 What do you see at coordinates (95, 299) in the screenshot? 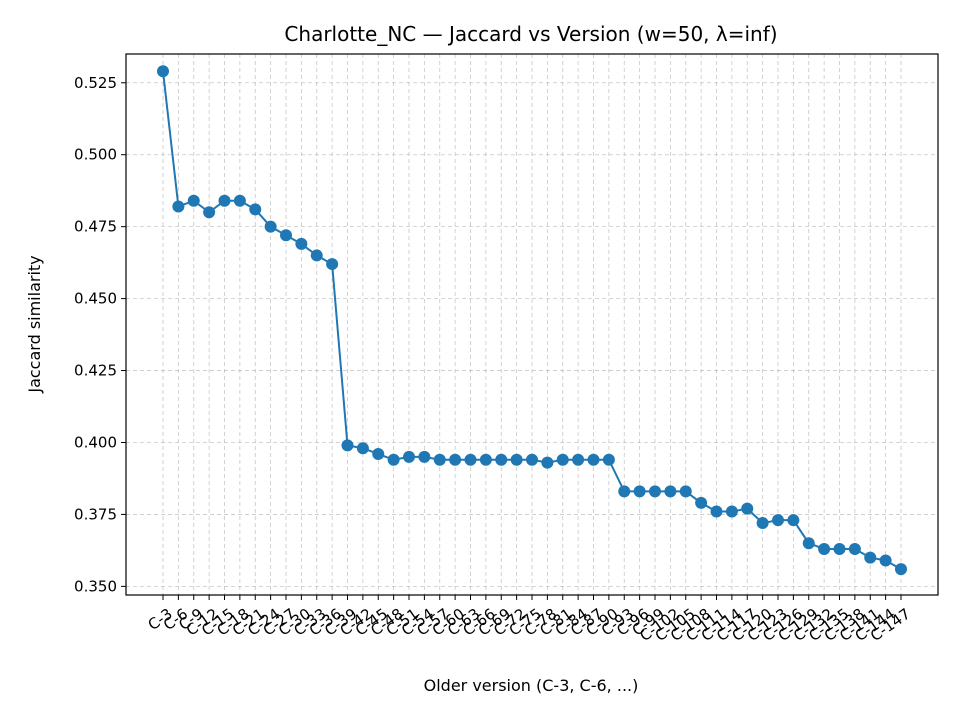
I see `y-tick-label: 0.450` at bounding box center [95, 299].